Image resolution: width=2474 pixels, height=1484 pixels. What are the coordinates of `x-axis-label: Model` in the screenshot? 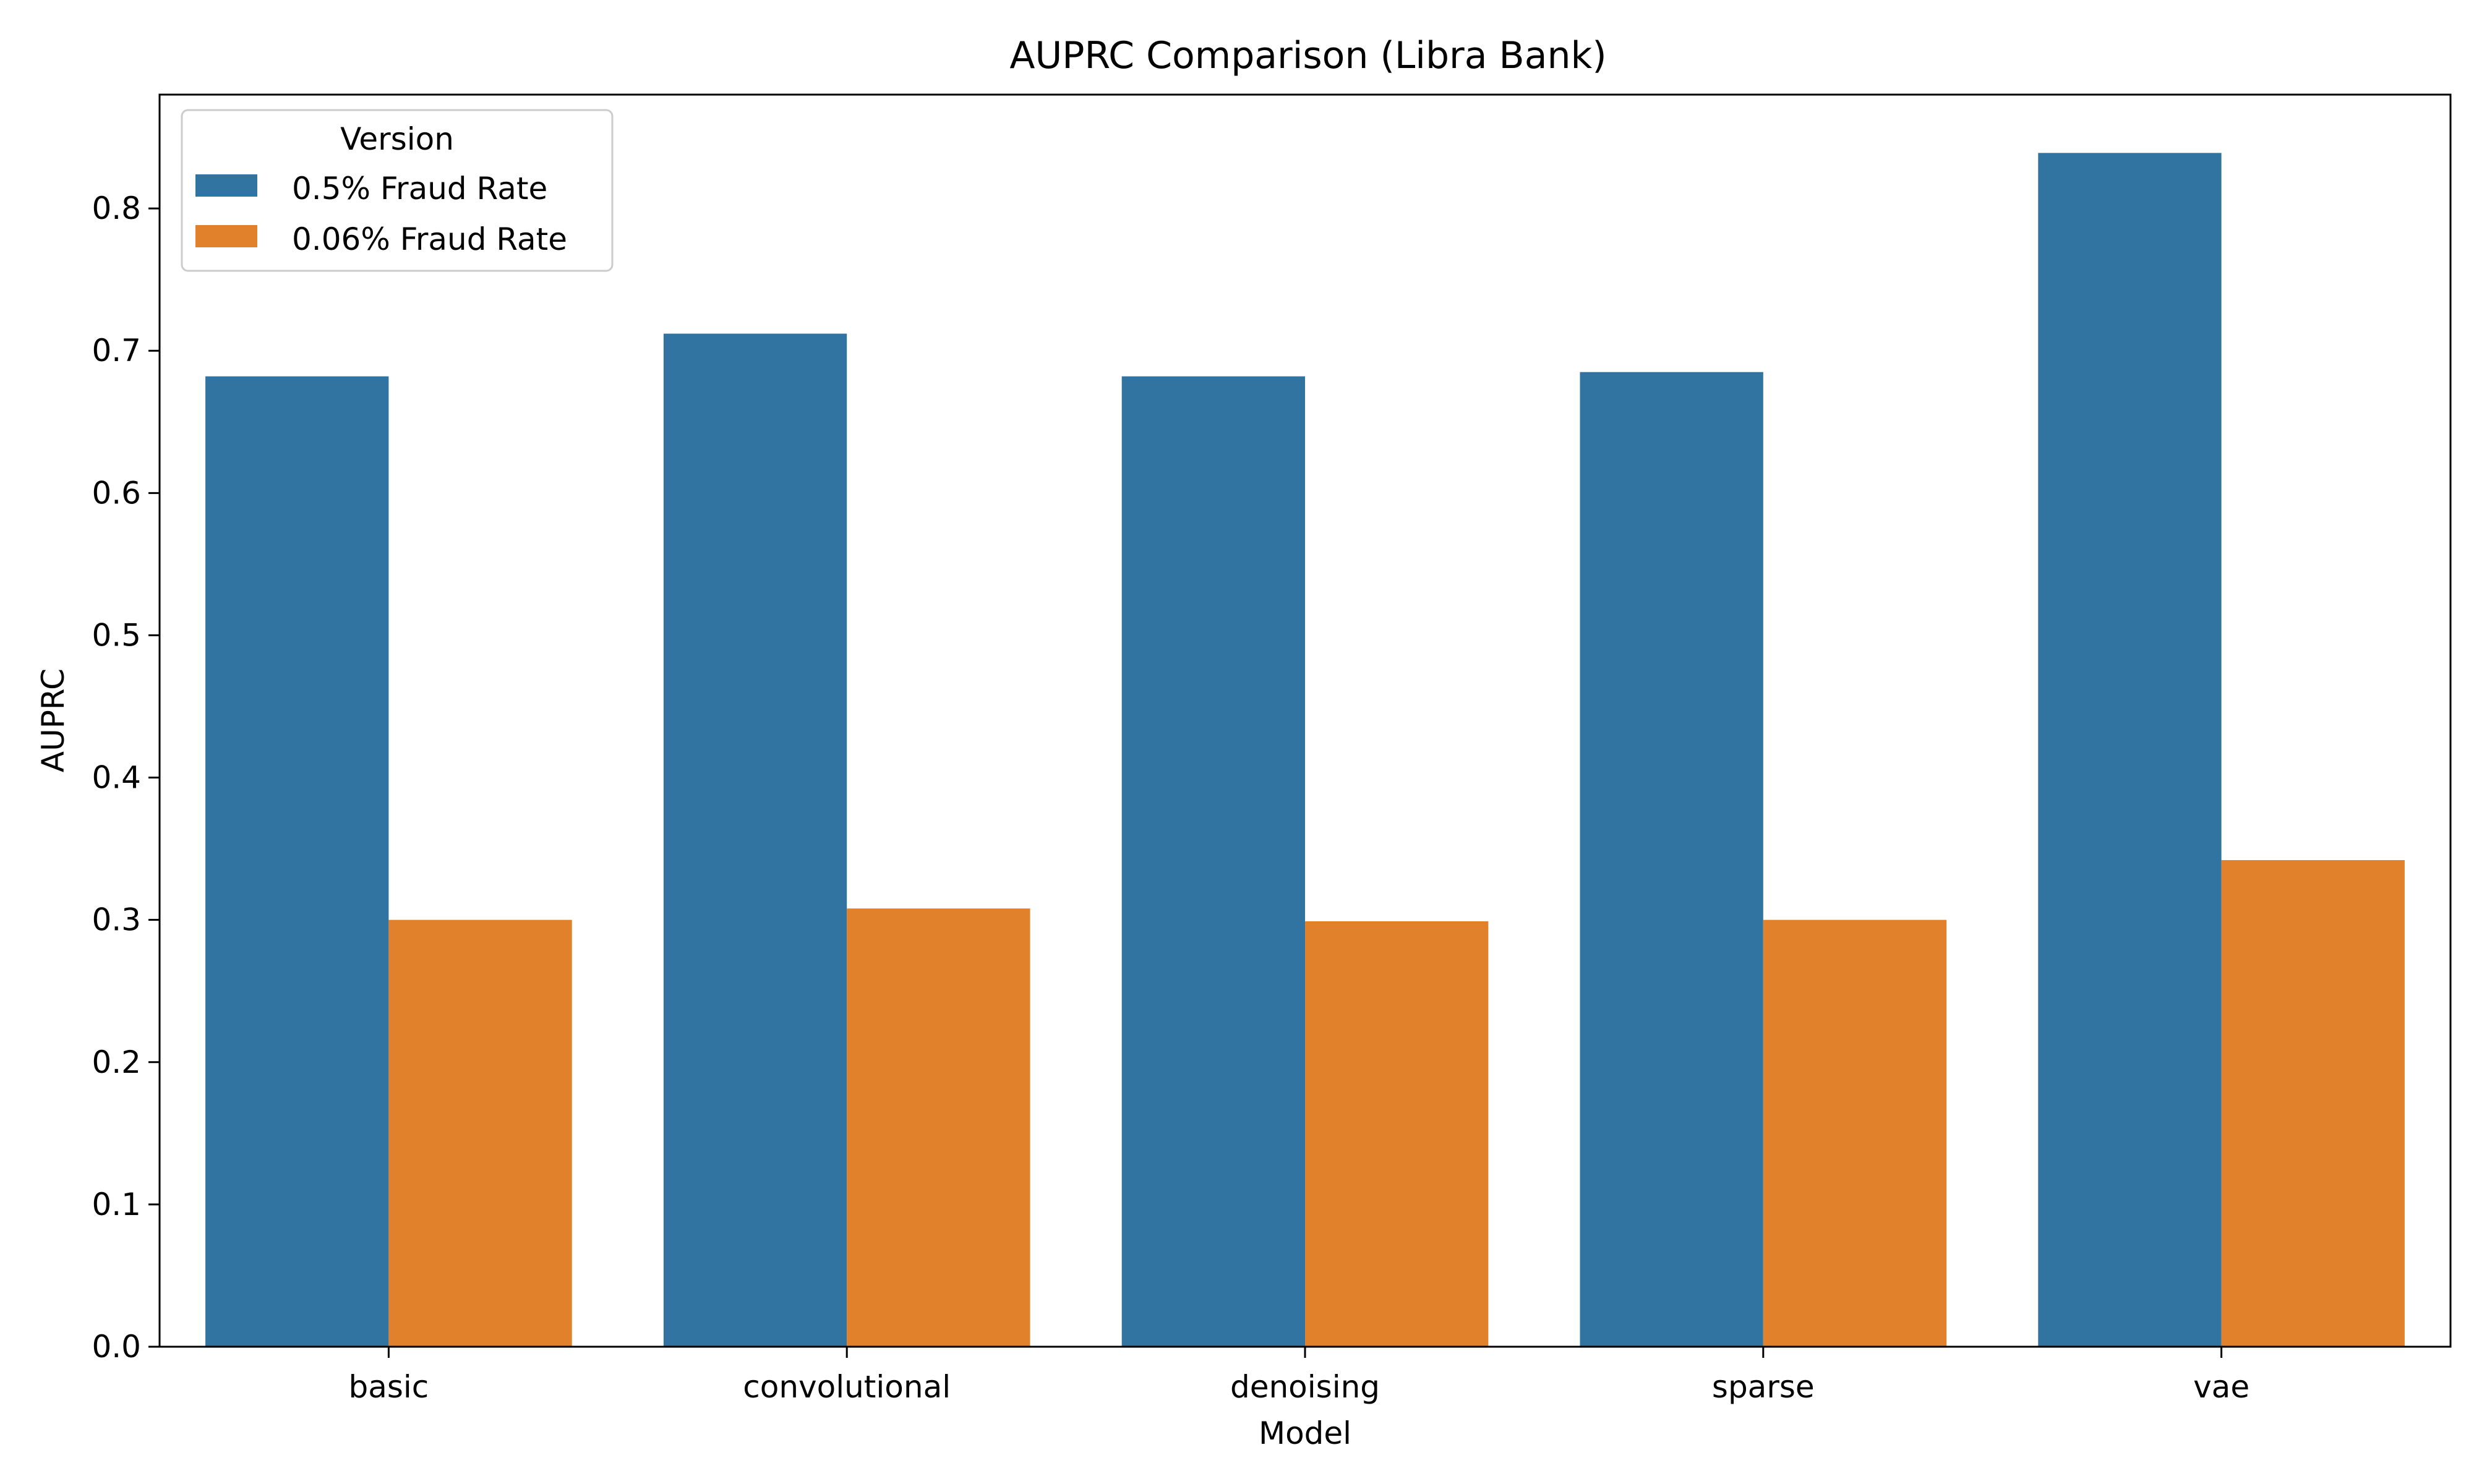 It's located at (1305, 1433).